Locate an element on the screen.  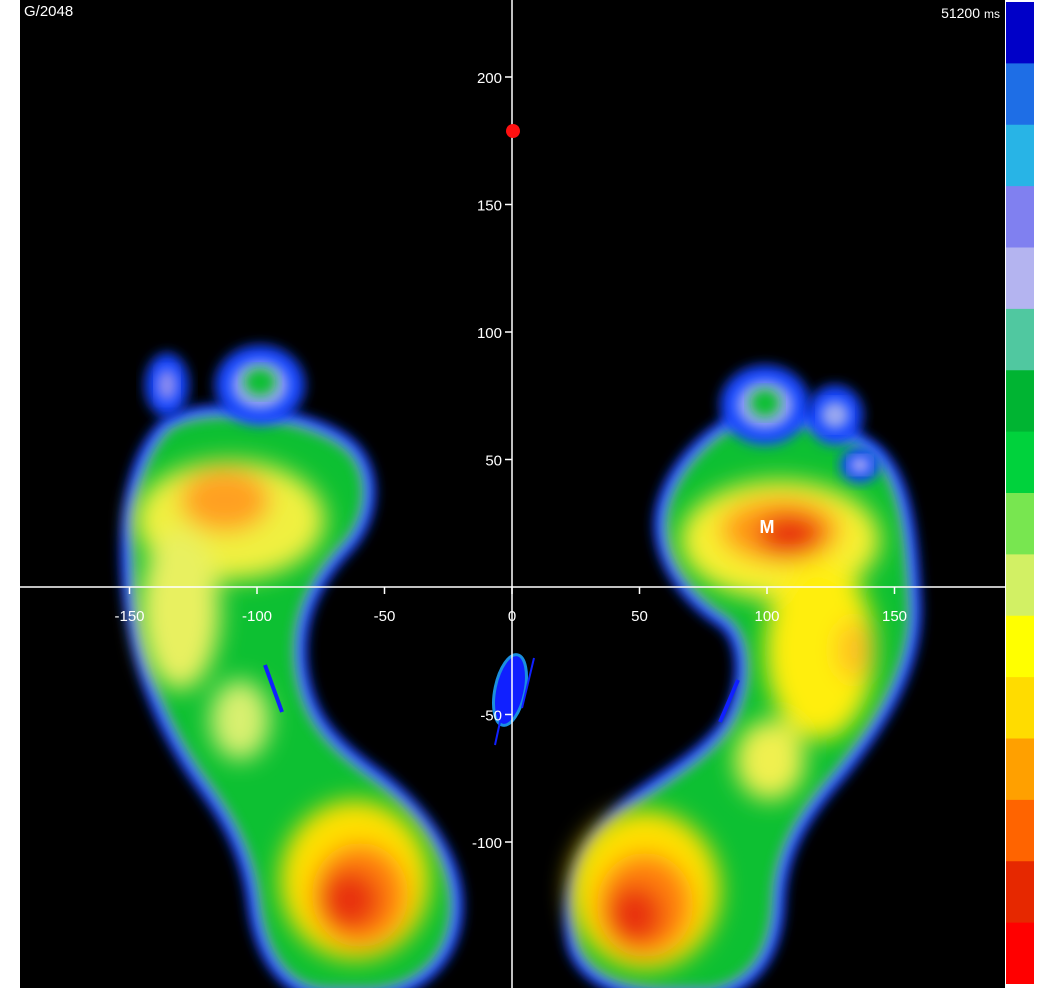
time-value: 51200 is located at coordinates (960, 13).